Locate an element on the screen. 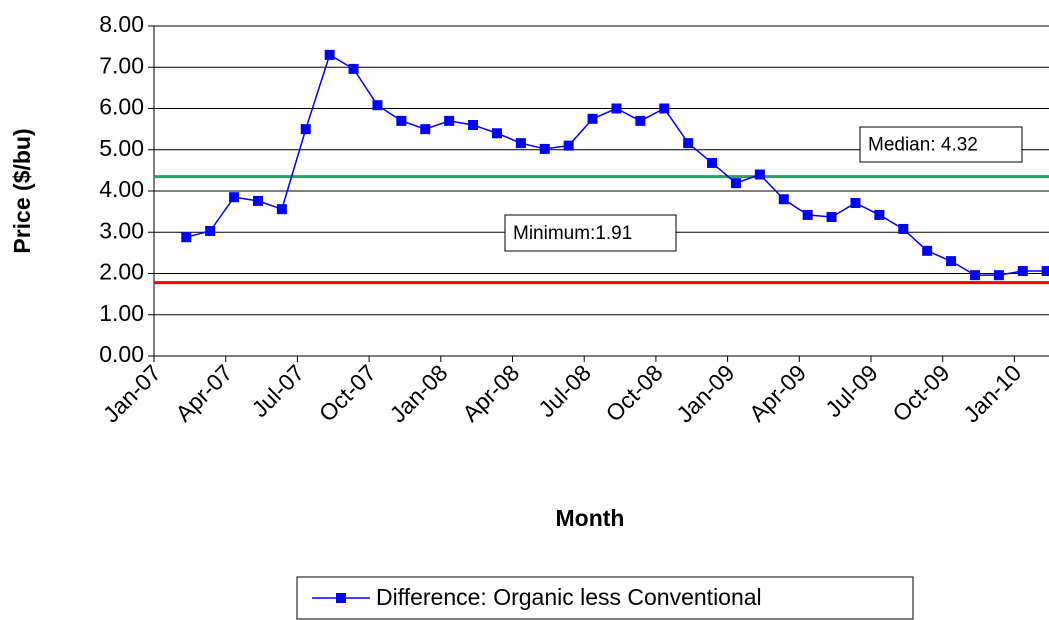 The width and height of the screenshot is (1049, 620). y-tick-label: 0.00 is located at coordinates (121, 354).